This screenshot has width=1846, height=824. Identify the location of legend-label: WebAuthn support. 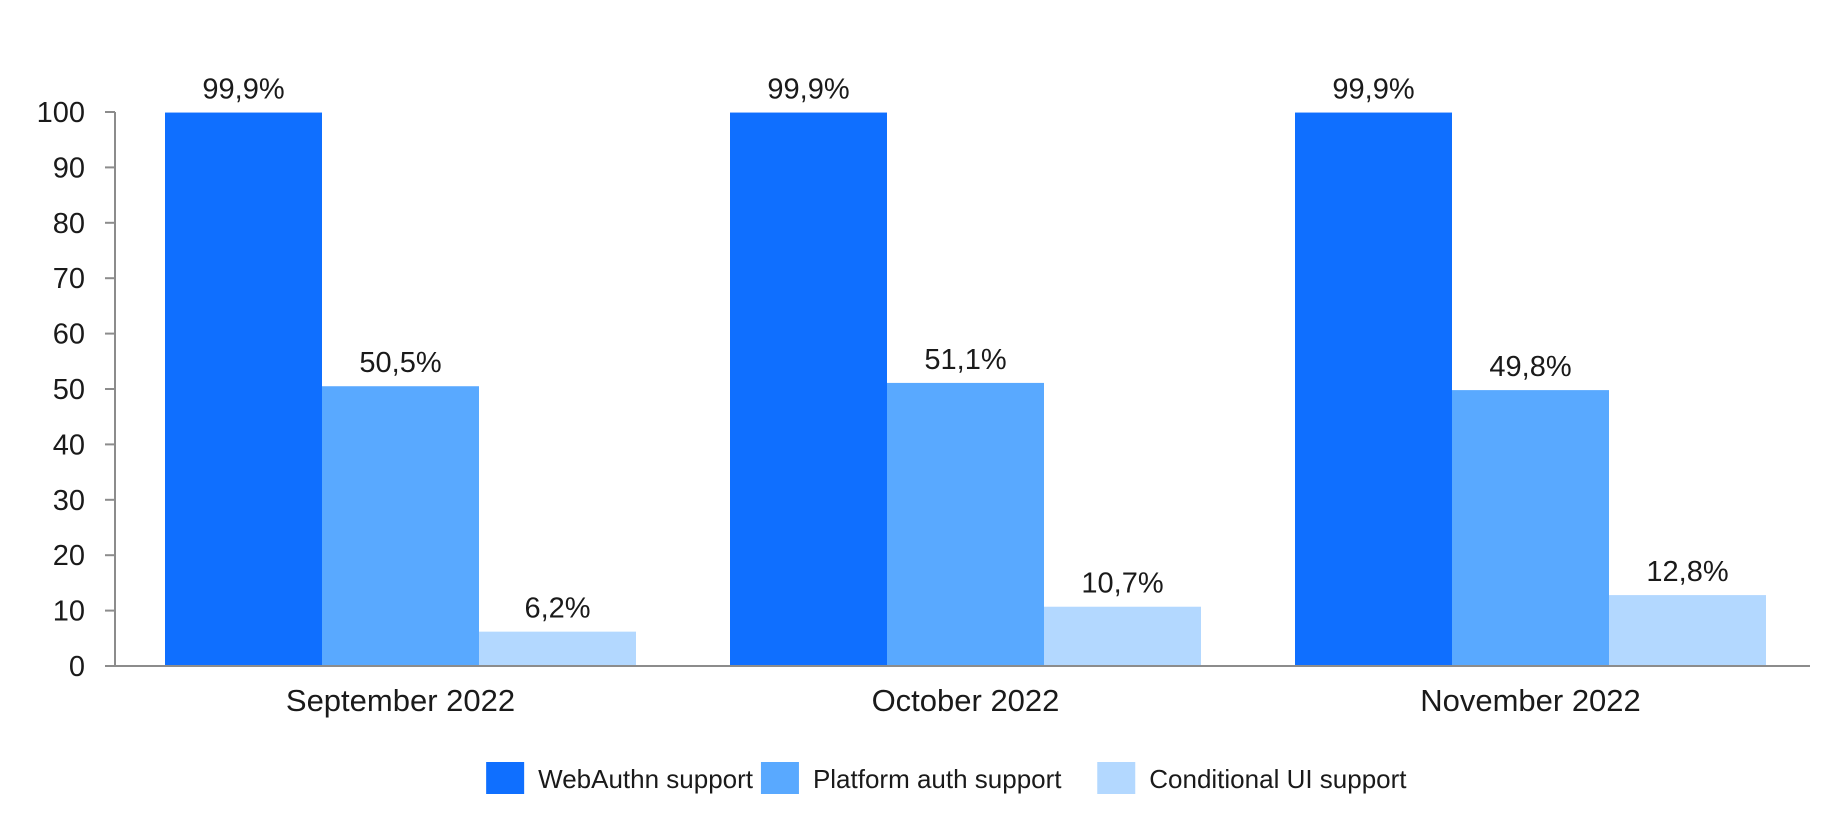
(646, 779).